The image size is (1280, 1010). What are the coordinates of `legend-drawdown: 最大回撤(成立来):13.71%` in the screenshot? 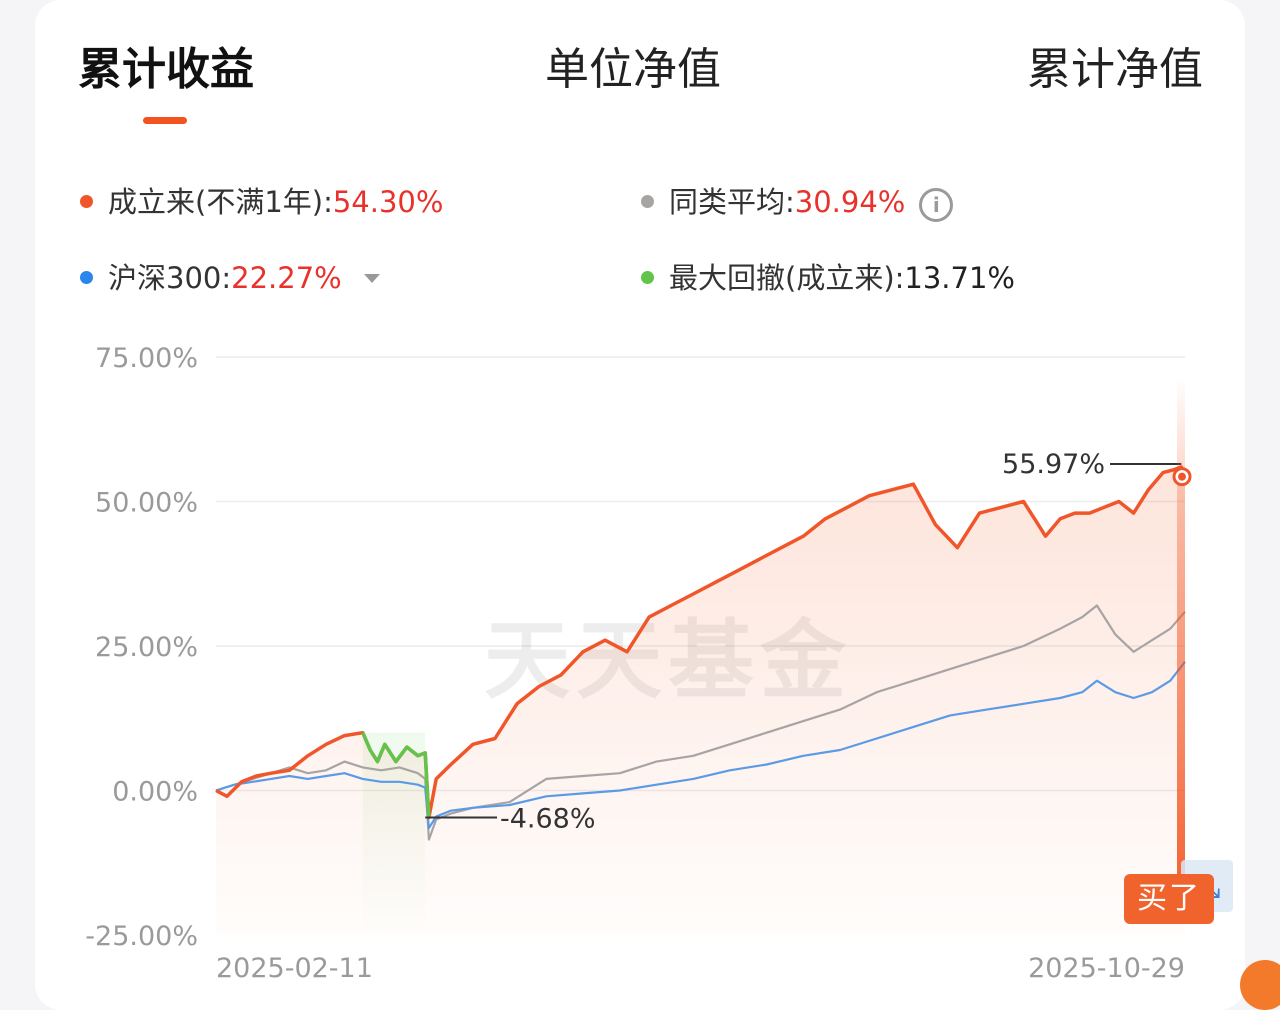 It's located at (828, 278).